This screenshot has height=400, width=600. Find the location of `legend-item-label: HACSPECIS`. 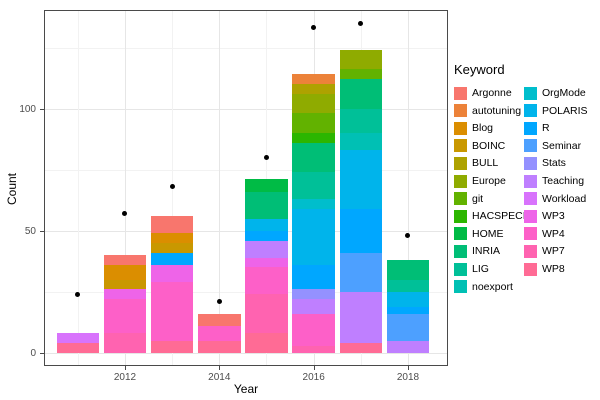

legend-item-label: HACSPECIS is located at coordinates (502, 216).